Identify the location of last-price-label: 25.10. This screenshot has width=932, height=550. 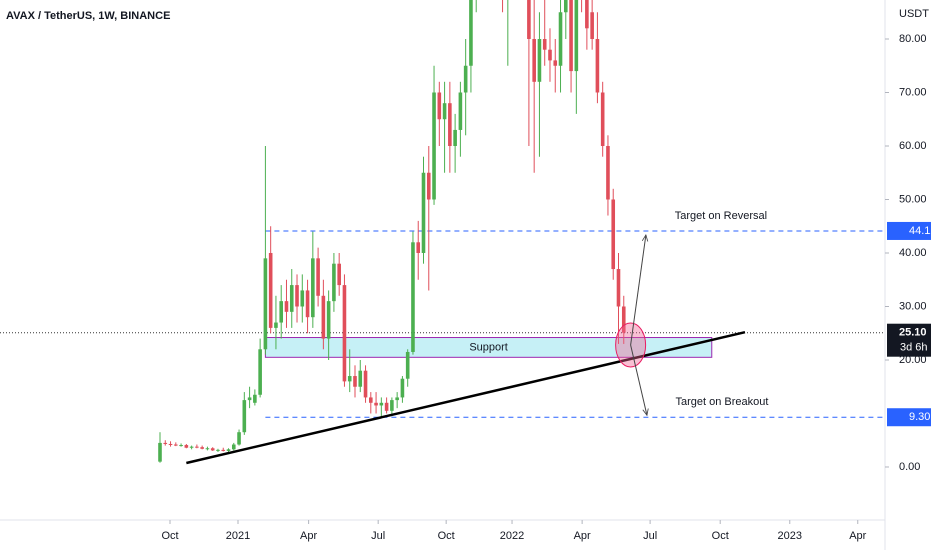
(913, 333).